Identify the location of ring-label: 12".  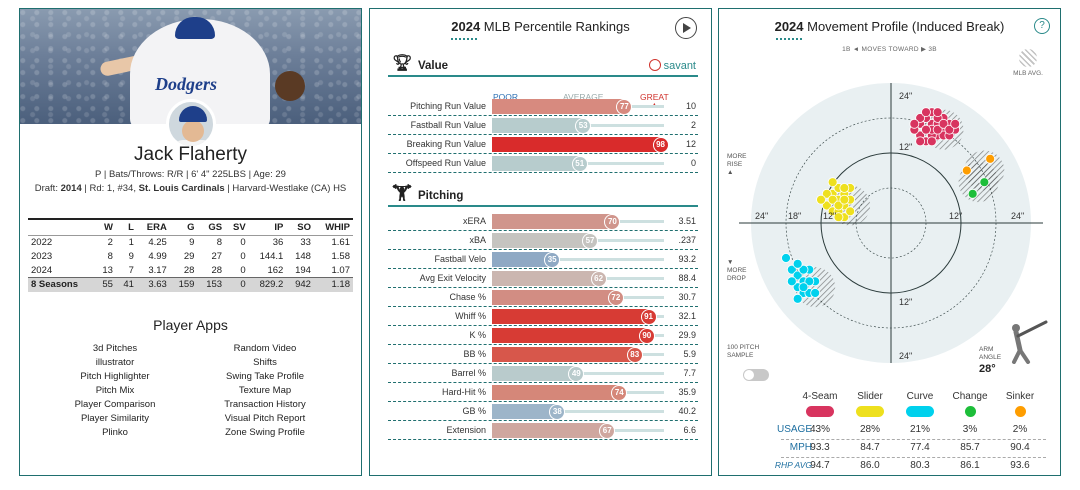
(905, 147).